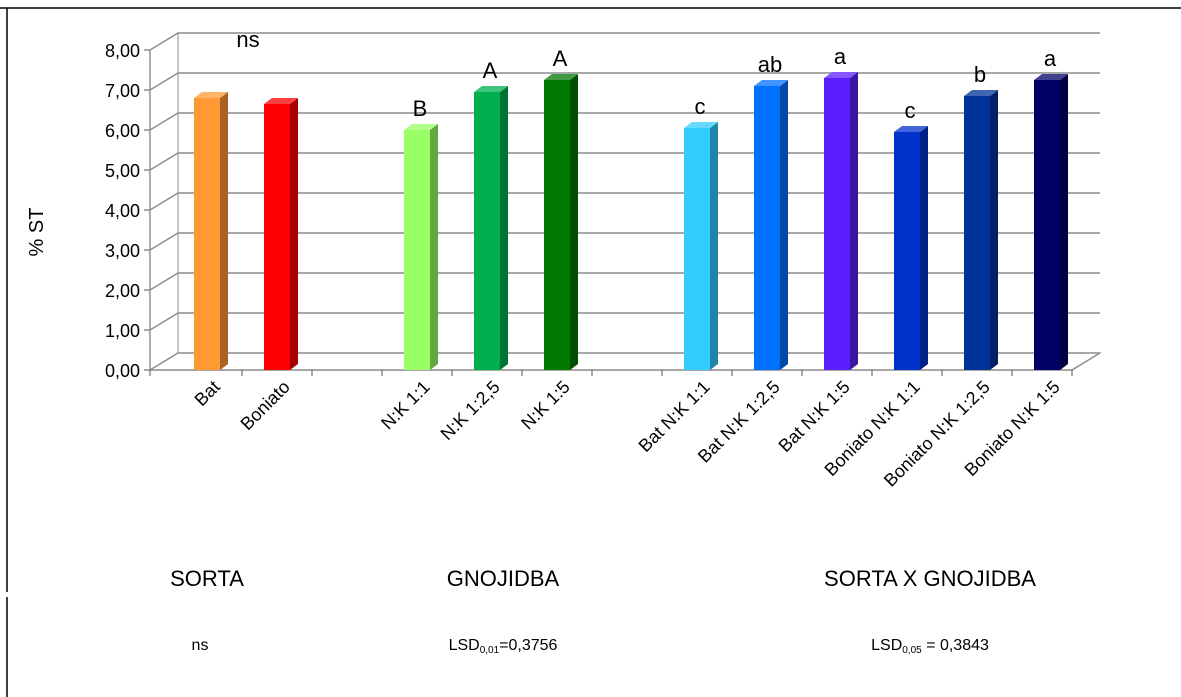  What do you see at coordinates (207, 579) in the screenshot?
I see `group-title-sorta: SORTA` at bounding box center [207, 579].